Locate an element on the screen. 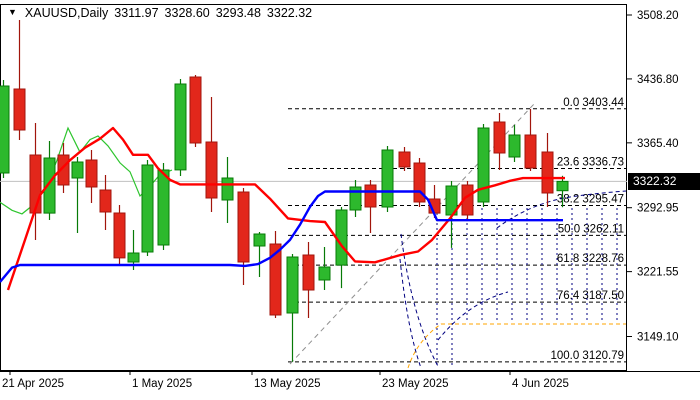 This screenshot has width=700, height=400. symbol-dropdown-icon: ▼ is located at coordinates (12, 12).